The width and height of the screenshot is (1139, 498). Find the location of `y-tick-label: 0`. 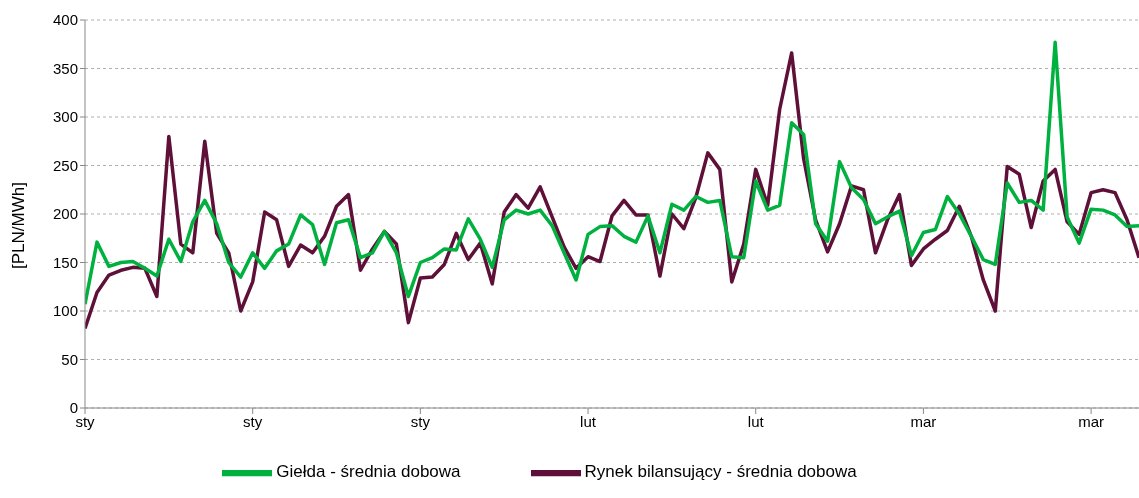

y-tick-label: 0 is located at coordinates (73, 408).